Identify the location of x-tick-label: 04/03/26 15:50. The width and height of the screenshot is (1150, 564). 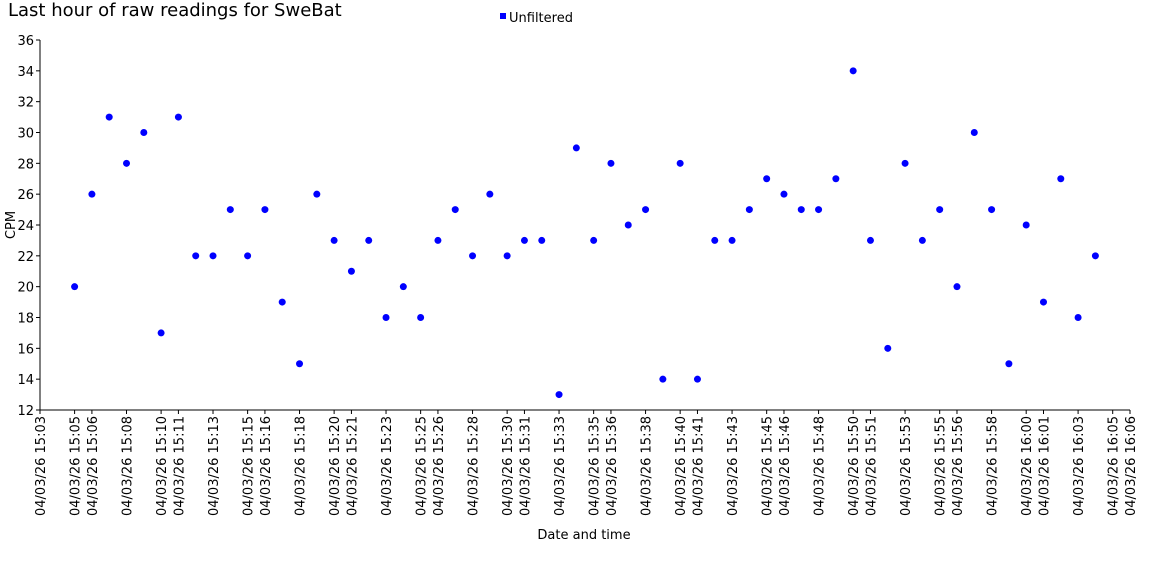
(854, 466).